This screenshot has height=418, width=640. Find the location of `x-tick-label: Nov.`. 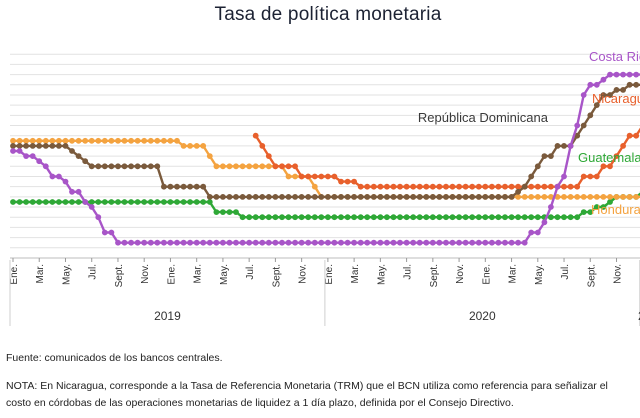

x-tick-label: Nov. is located at coordinates (618, 274).